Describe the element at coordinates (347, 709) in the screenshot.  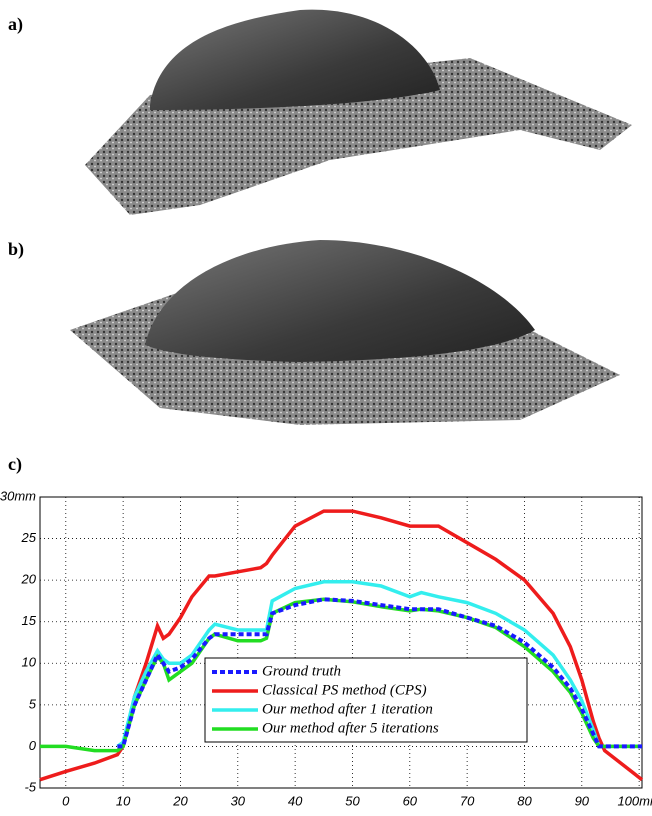
I see `legend-label: Our method after 1 iteration` at that location.